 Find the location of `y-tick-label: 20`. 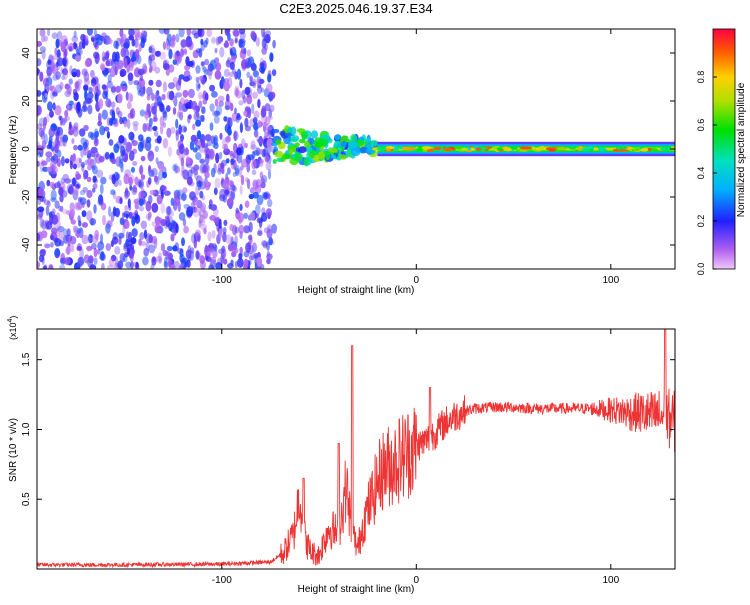

y-tick-label: 20 is located at coordinates (26, 101).